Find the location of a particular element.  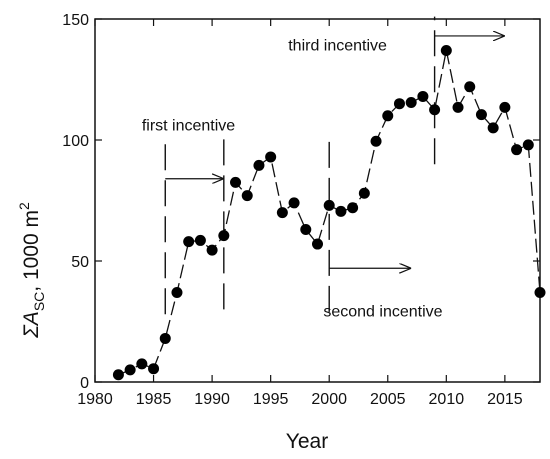

x-axis-title: Year is located at coordinates (307, 441).